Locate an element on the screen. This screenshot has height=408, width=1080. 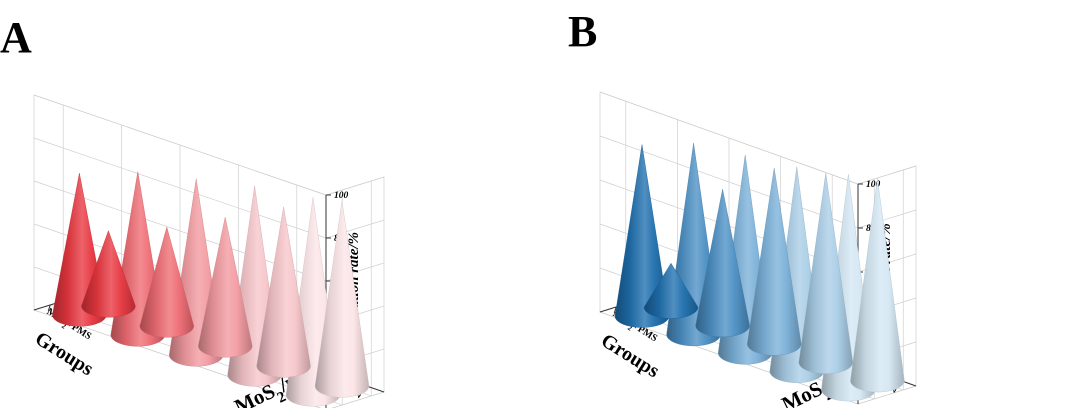
panel-label: A is located at coordinates (16, 37).